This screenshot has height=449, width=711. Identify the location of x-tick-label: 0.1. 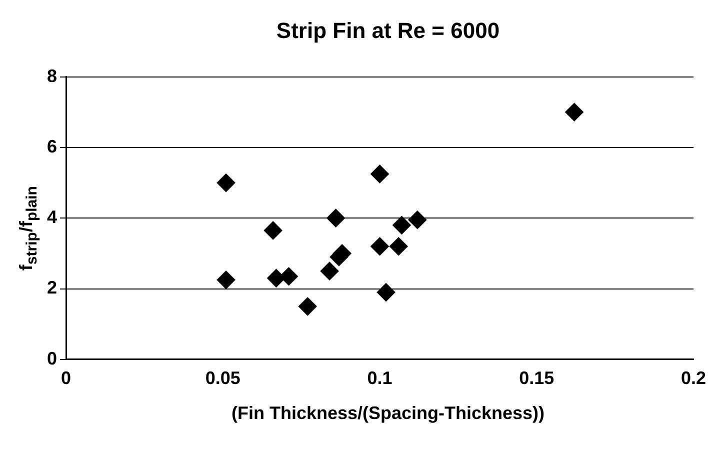
(379, 378).